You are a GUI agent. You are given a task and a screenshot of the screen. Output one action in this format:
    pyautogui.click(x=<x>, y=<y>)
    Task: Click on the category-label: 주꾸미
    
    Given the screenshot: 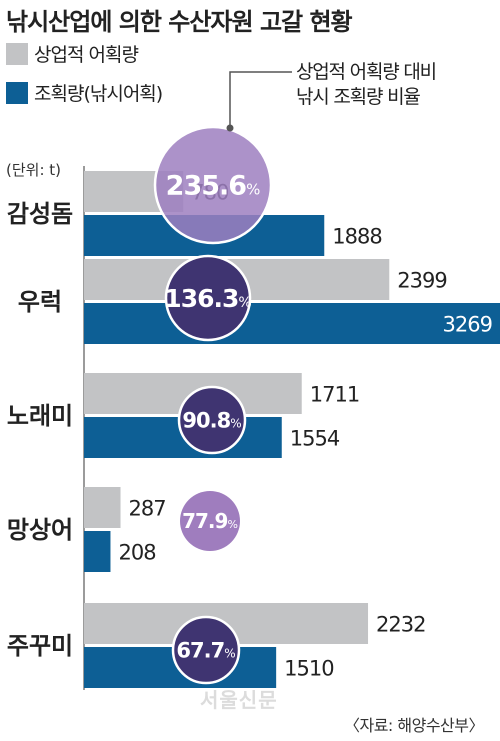 What is the action you would take?
    pyautogui.click(x=40, y=646)
    